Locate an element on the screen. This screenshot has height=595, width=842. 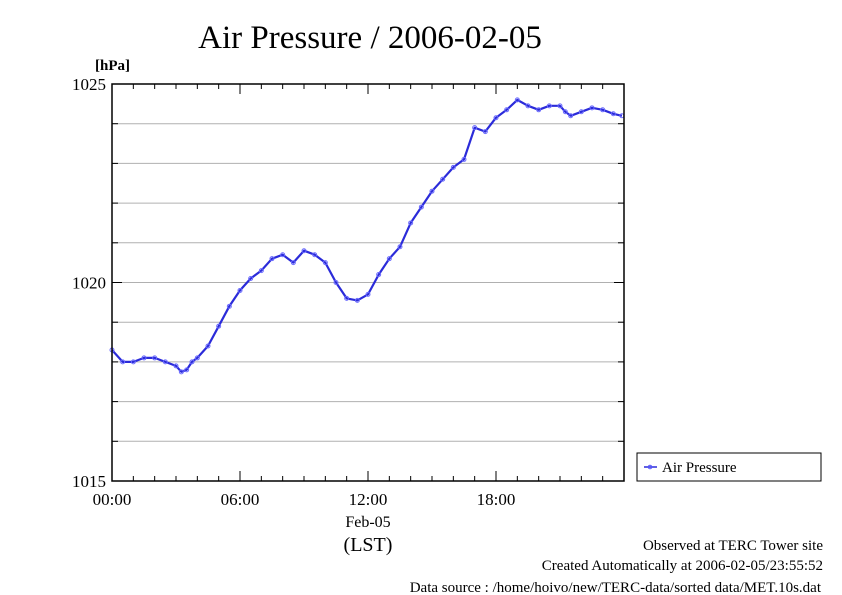
chart-title: Air Pressure / 2006-02-05 is located at coordinates (370, 38).